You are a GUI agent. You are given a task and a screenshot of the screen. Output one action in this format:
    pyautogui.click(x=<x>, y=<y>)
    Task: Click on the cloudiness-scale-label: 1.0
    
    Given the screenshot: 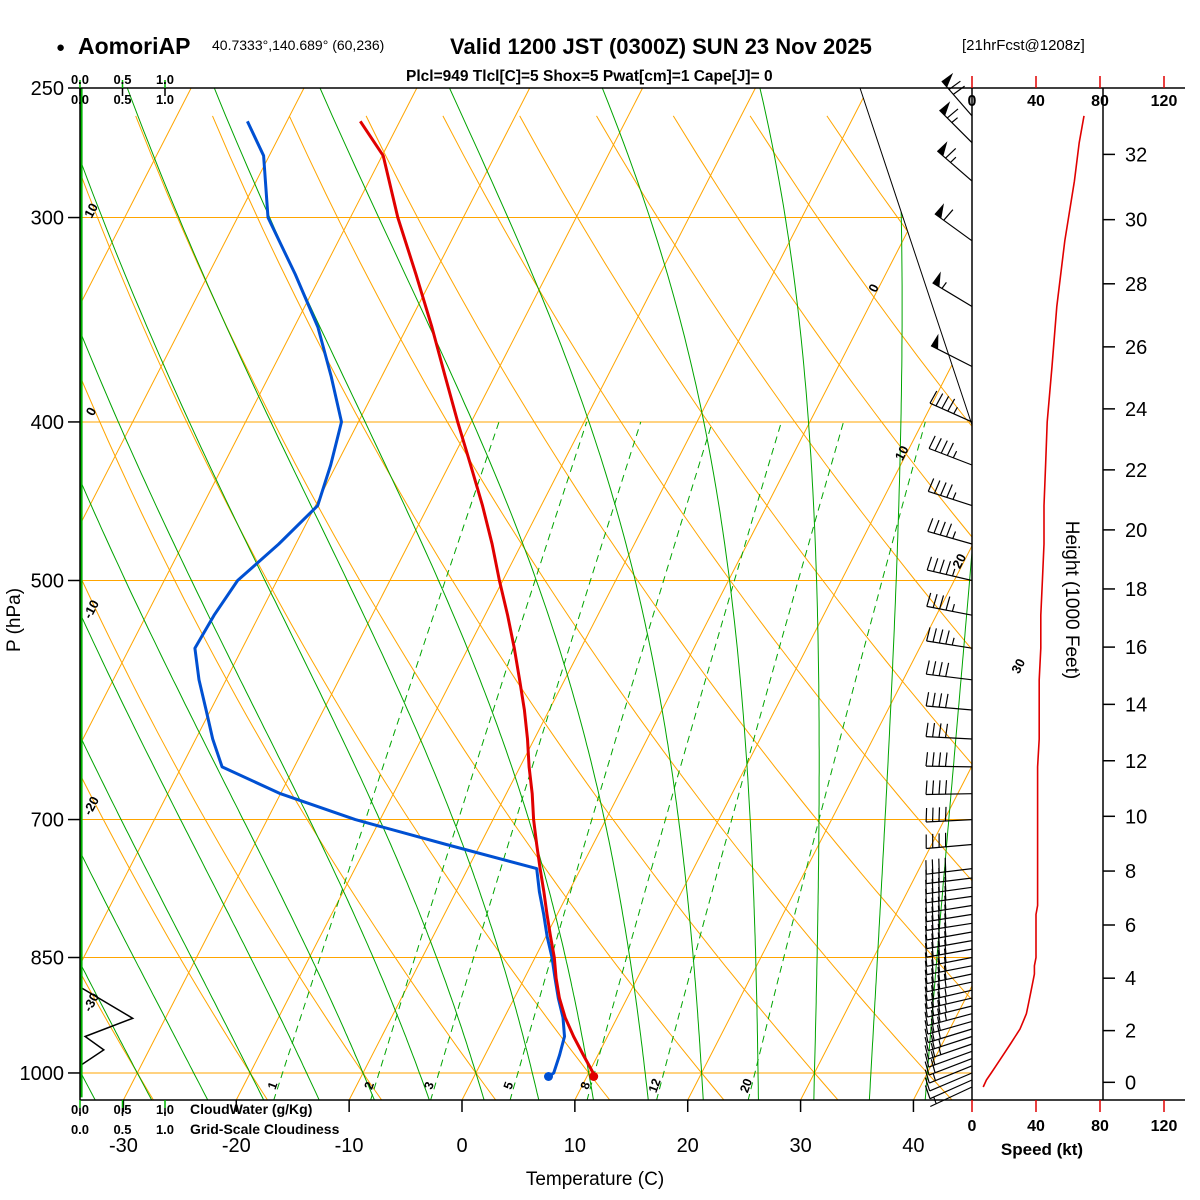 What is the action you would take?
    pyautogui.click(x=165, y=1129)
    